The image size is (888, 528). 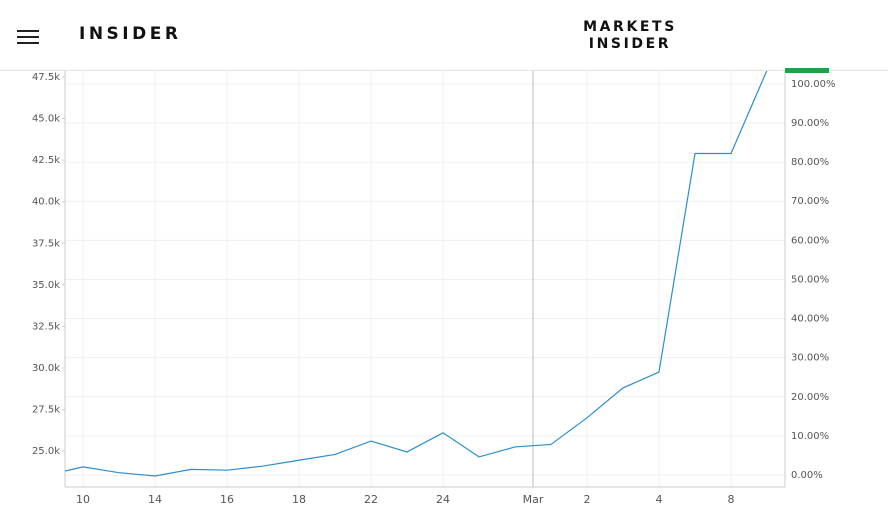 I want to click on y2-tick-label: 0.00%, so click(x=807, y=475).